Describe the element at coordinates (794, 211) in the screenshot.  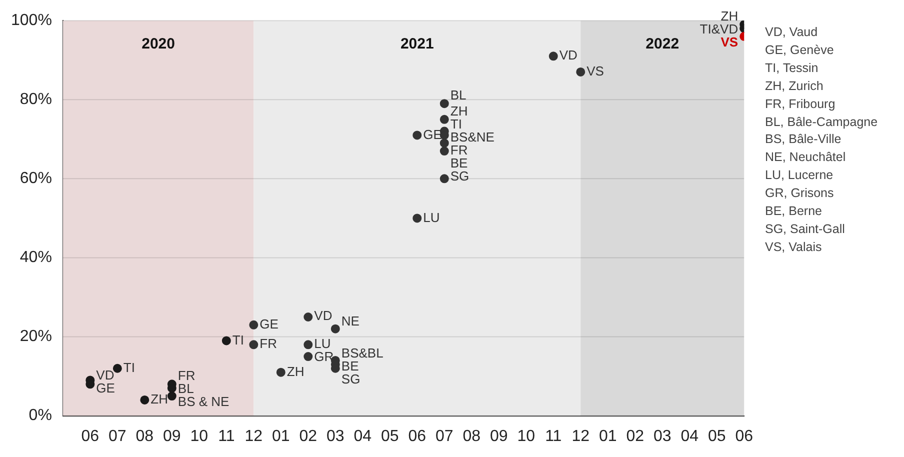
I see `text: BE, Berne` at that location.